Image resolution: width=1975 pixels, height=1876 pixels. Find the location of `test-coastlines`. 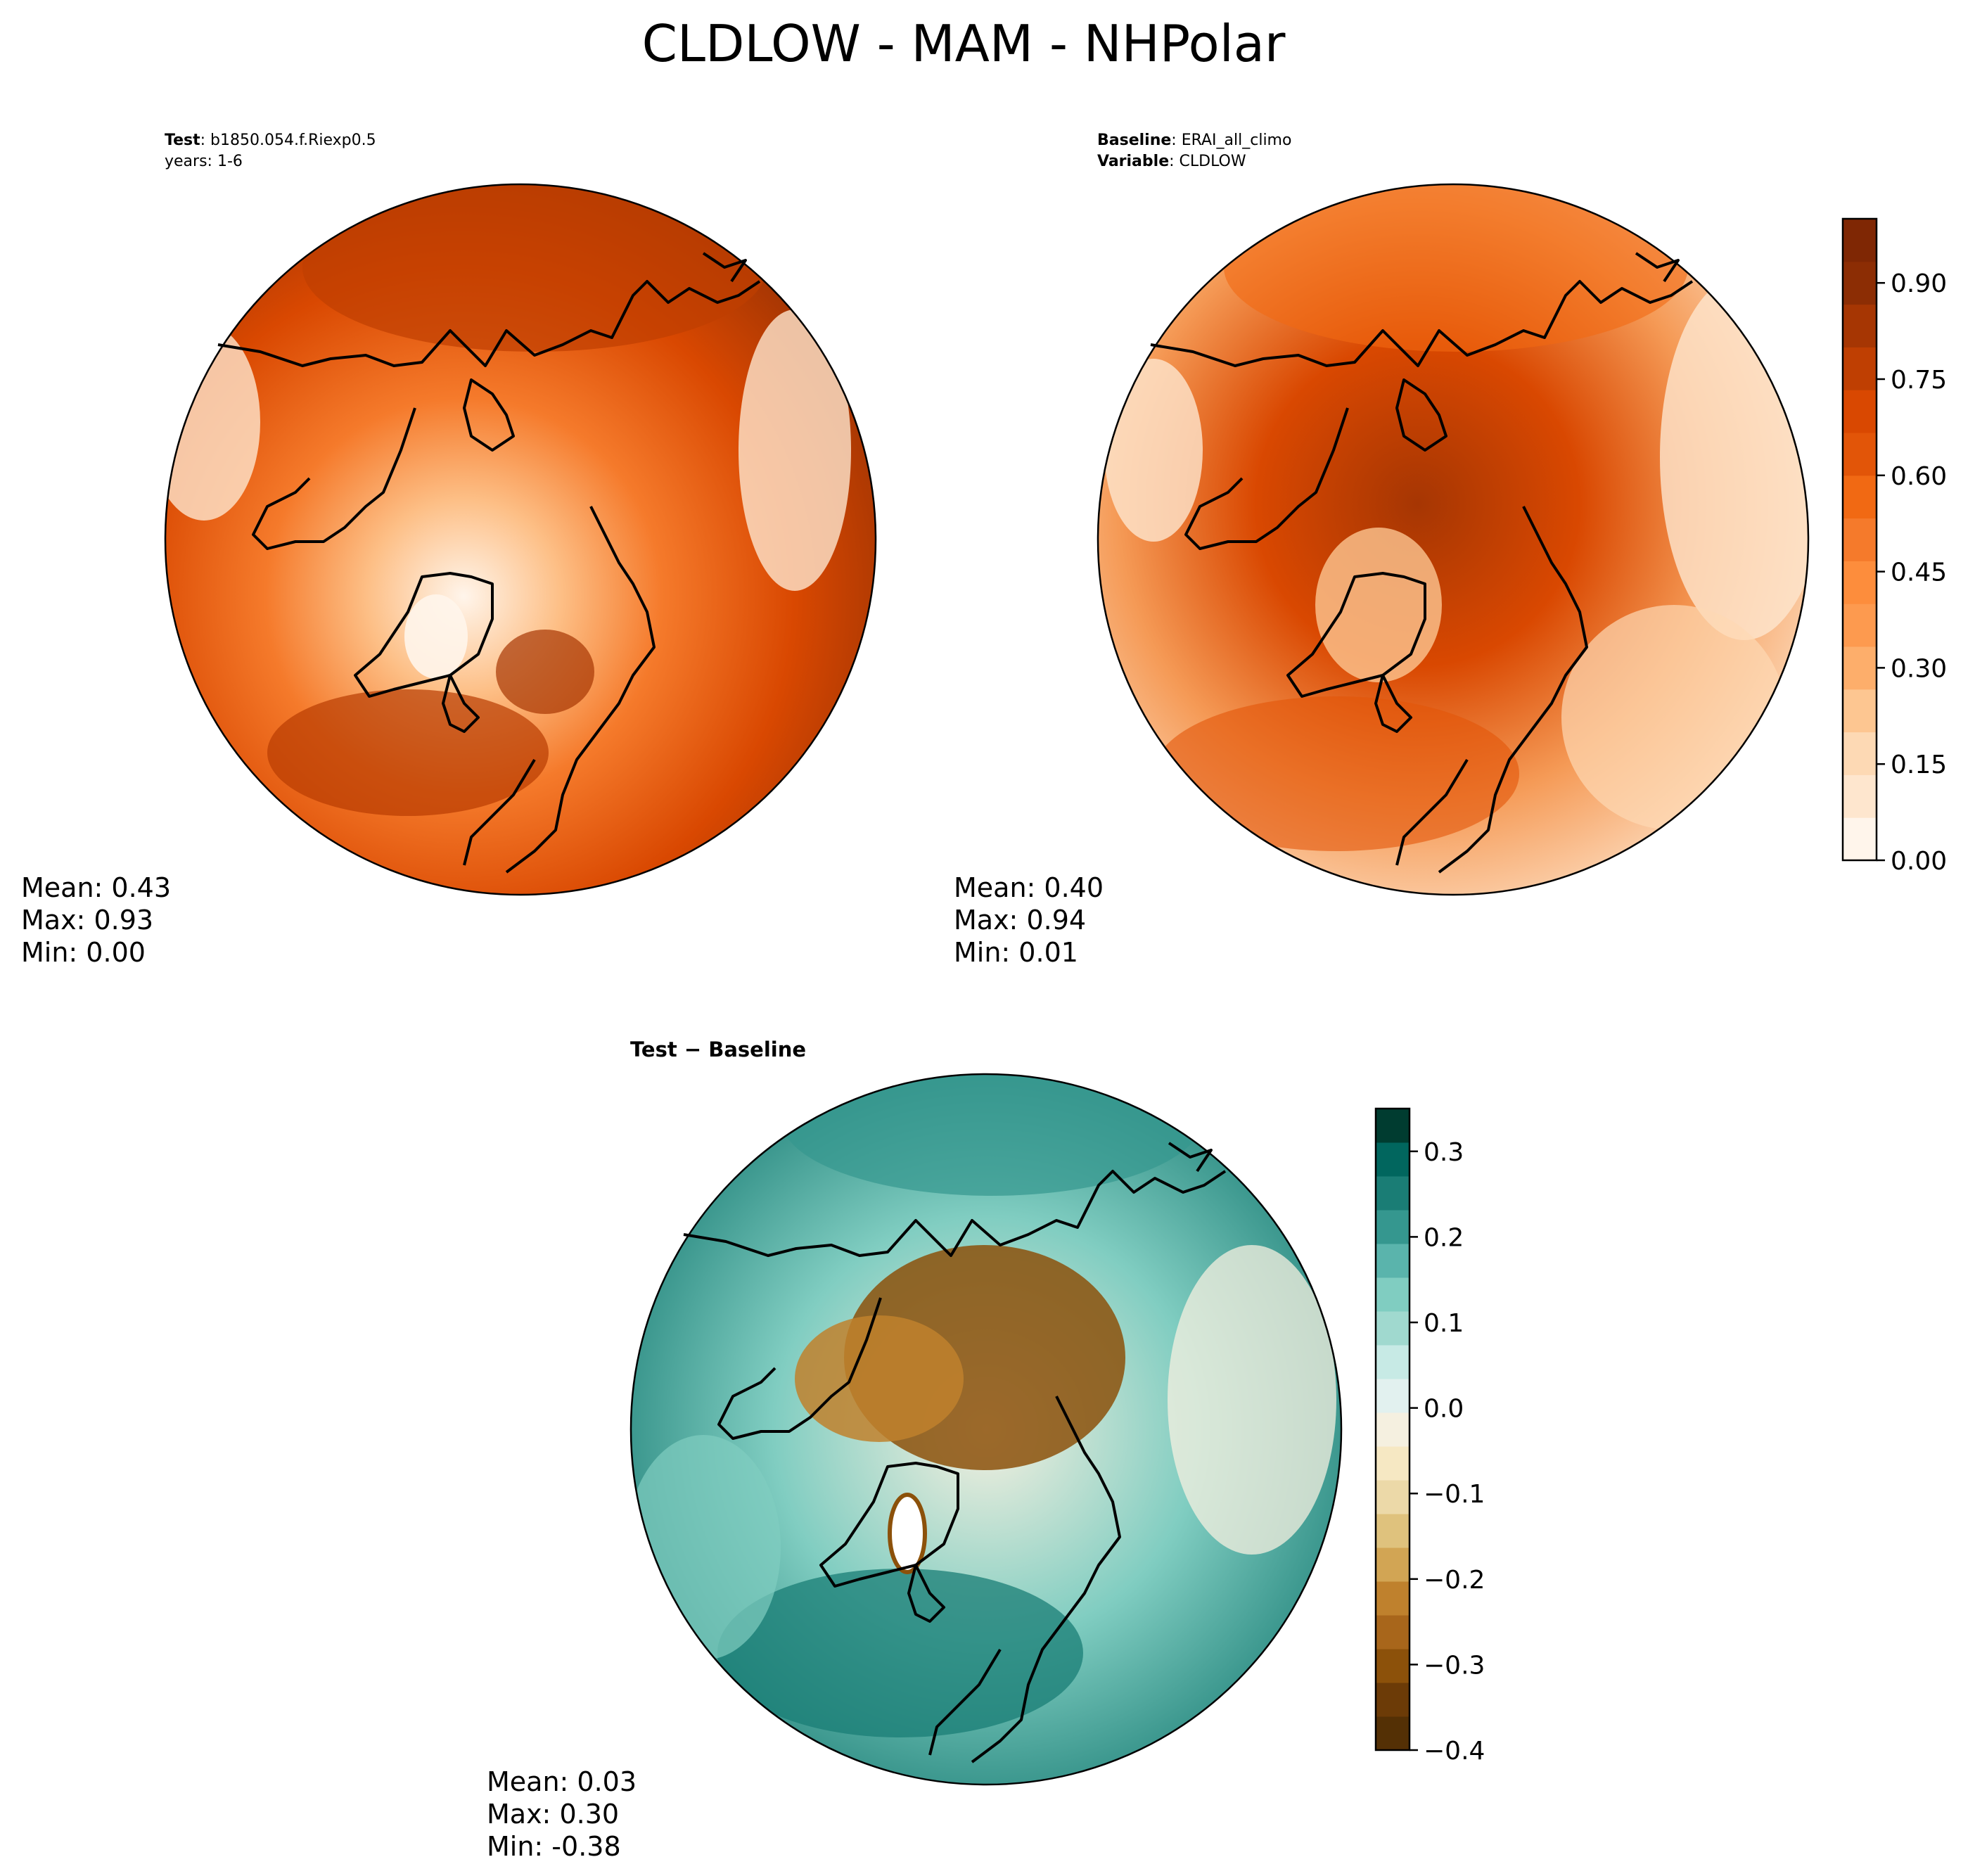

test-coastlines is located at coordinates (489, 563).